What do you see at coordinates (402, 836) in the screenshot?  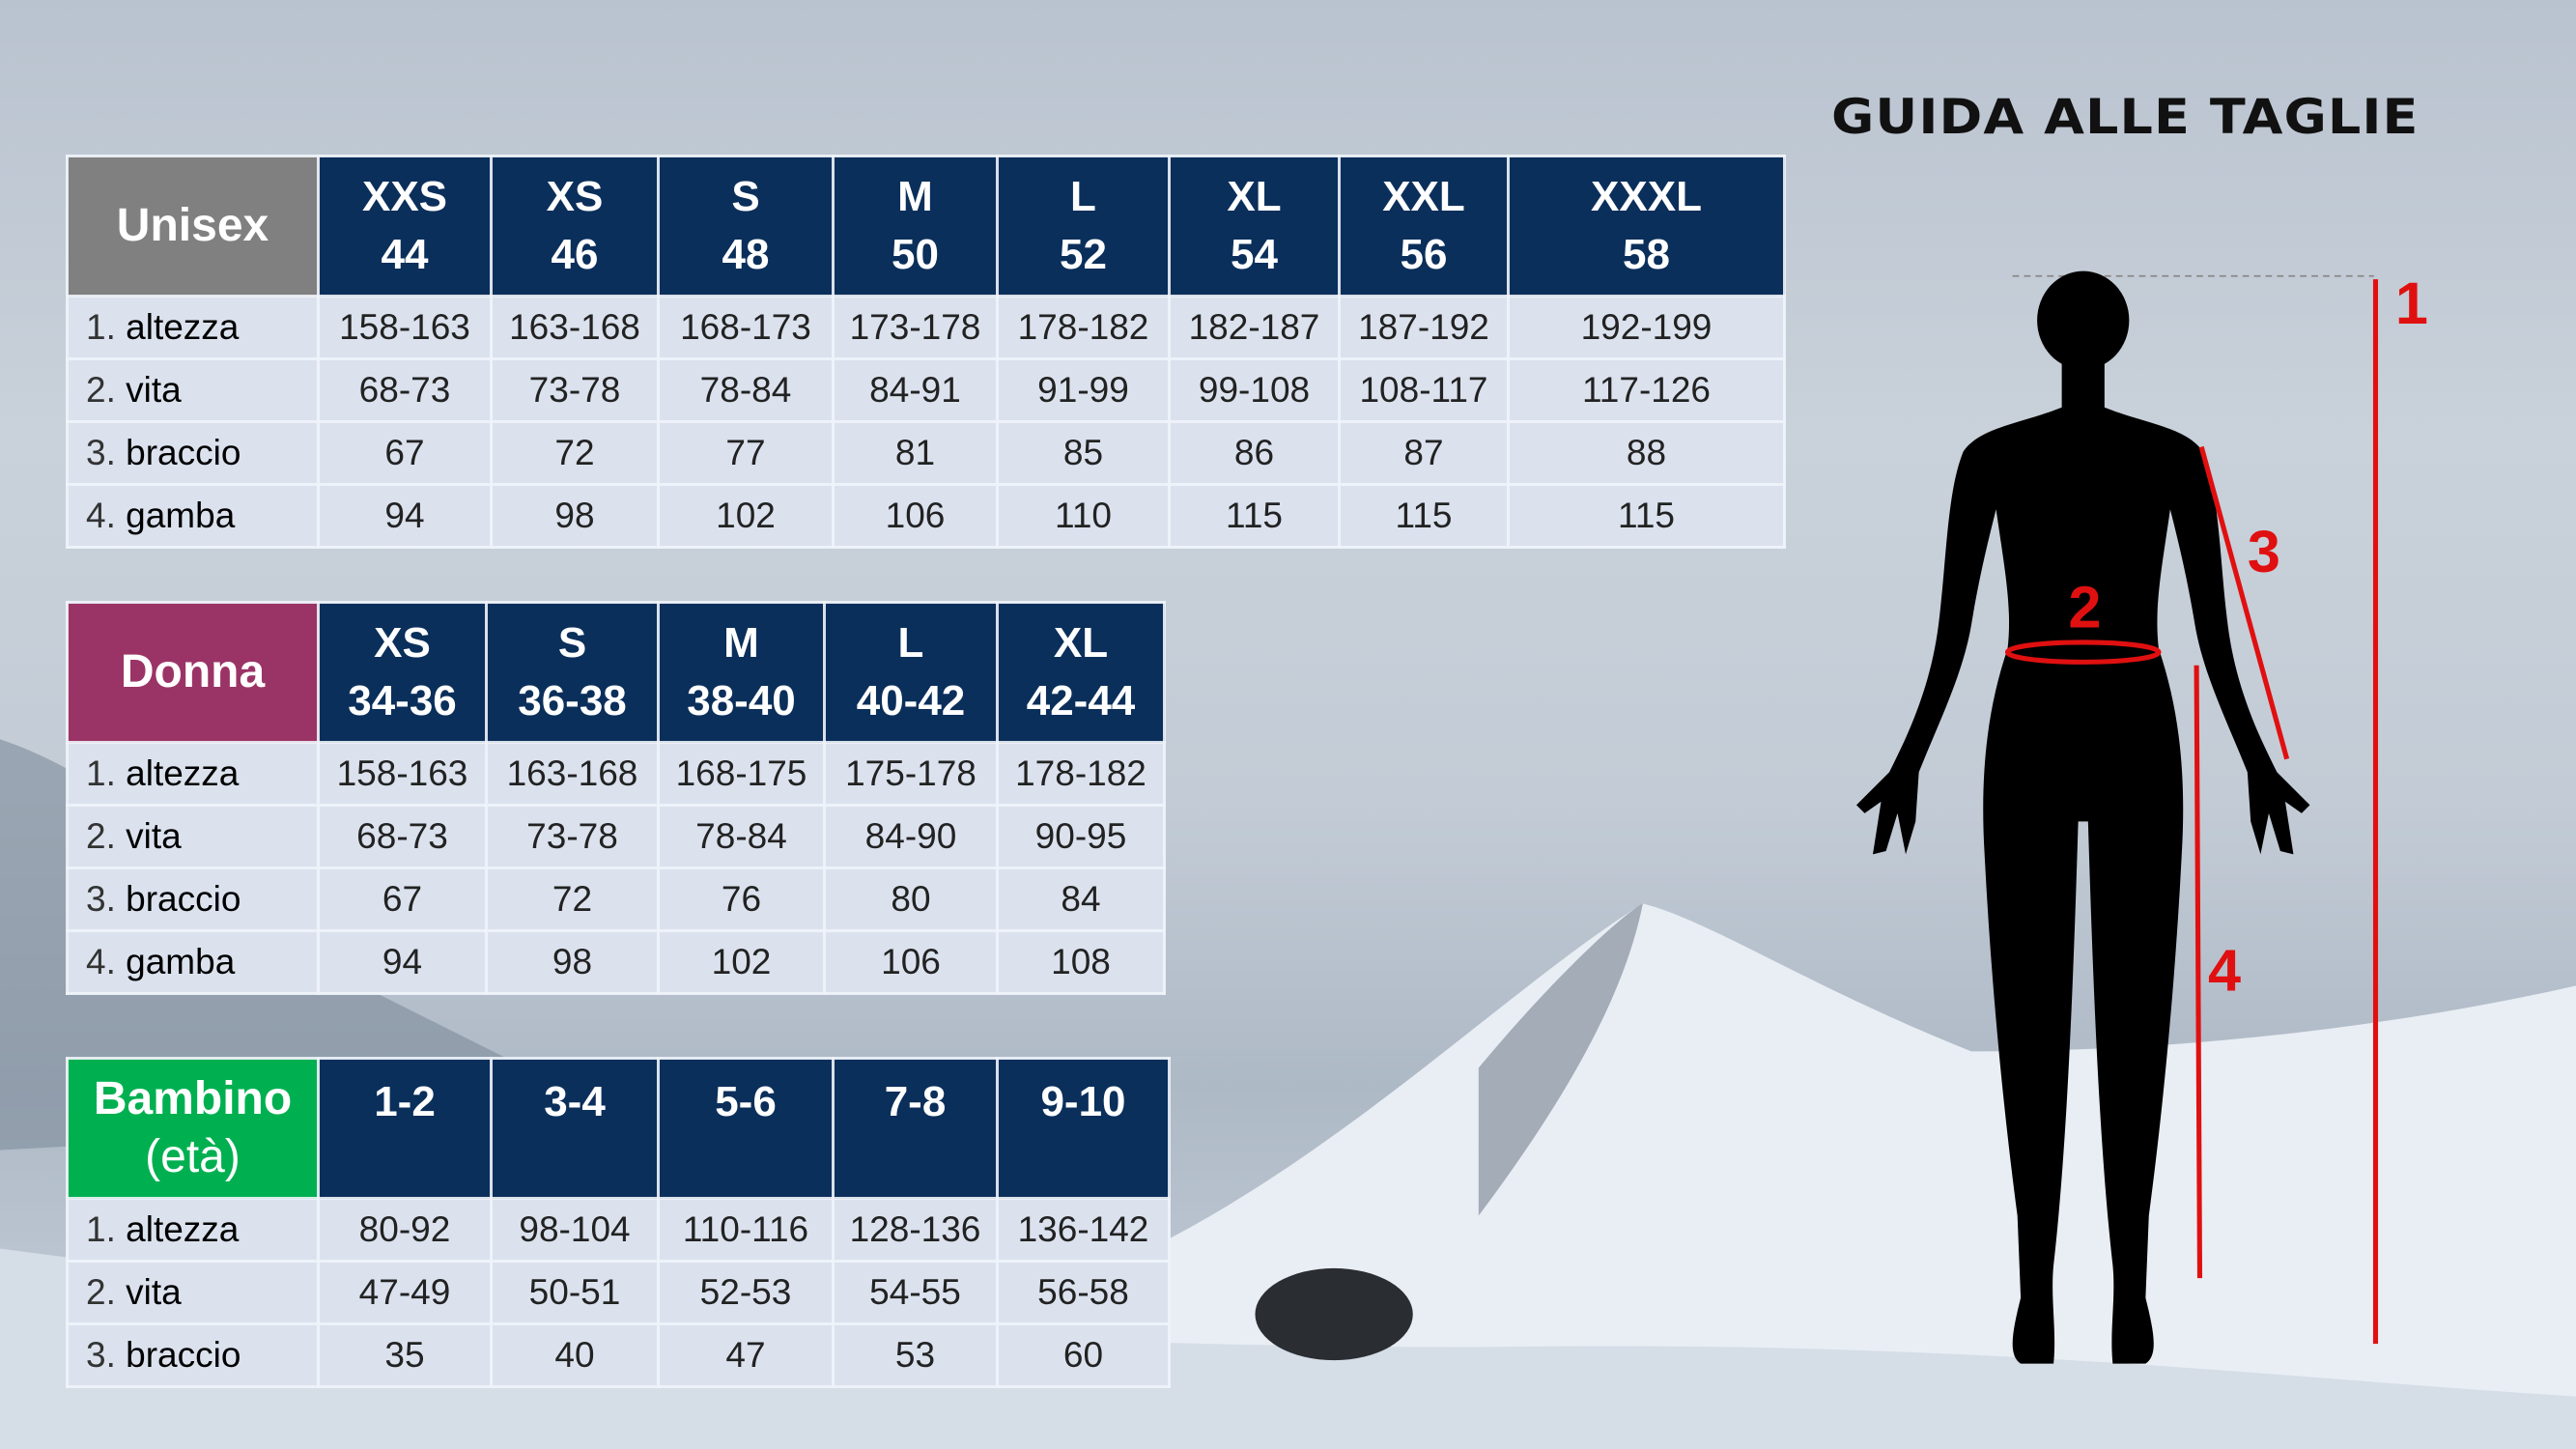 I see `table-cell: 68-73` at bounding box center [402, 836].